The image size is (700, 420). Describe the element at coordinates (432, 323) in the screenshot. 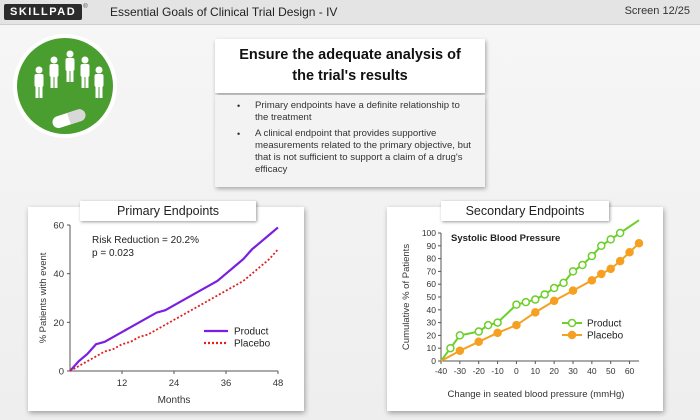

I see `y-tick-label: 30` at that location.